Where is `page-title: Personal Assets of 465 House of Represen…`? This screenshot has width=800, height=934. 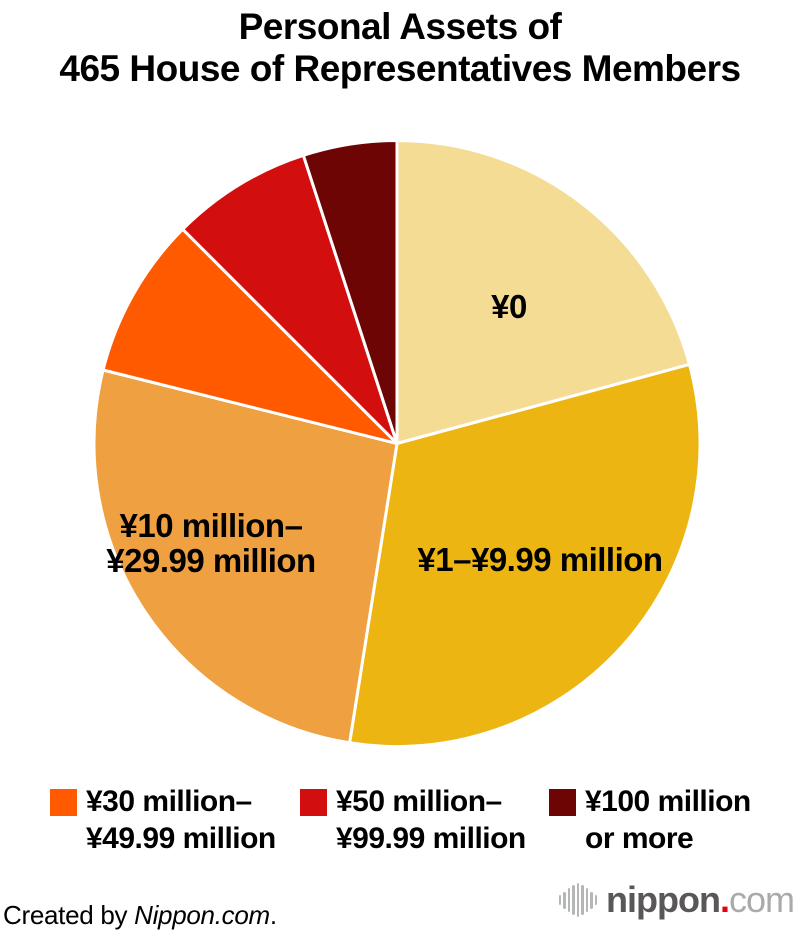 page-title: Personal Assets of 465 House of Represen… is located at coordinates (400, 48).